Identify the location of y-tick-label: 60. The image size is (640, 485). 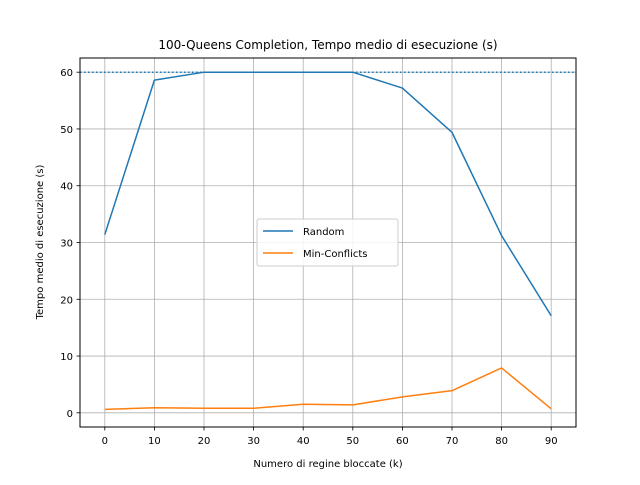
(66, 73).